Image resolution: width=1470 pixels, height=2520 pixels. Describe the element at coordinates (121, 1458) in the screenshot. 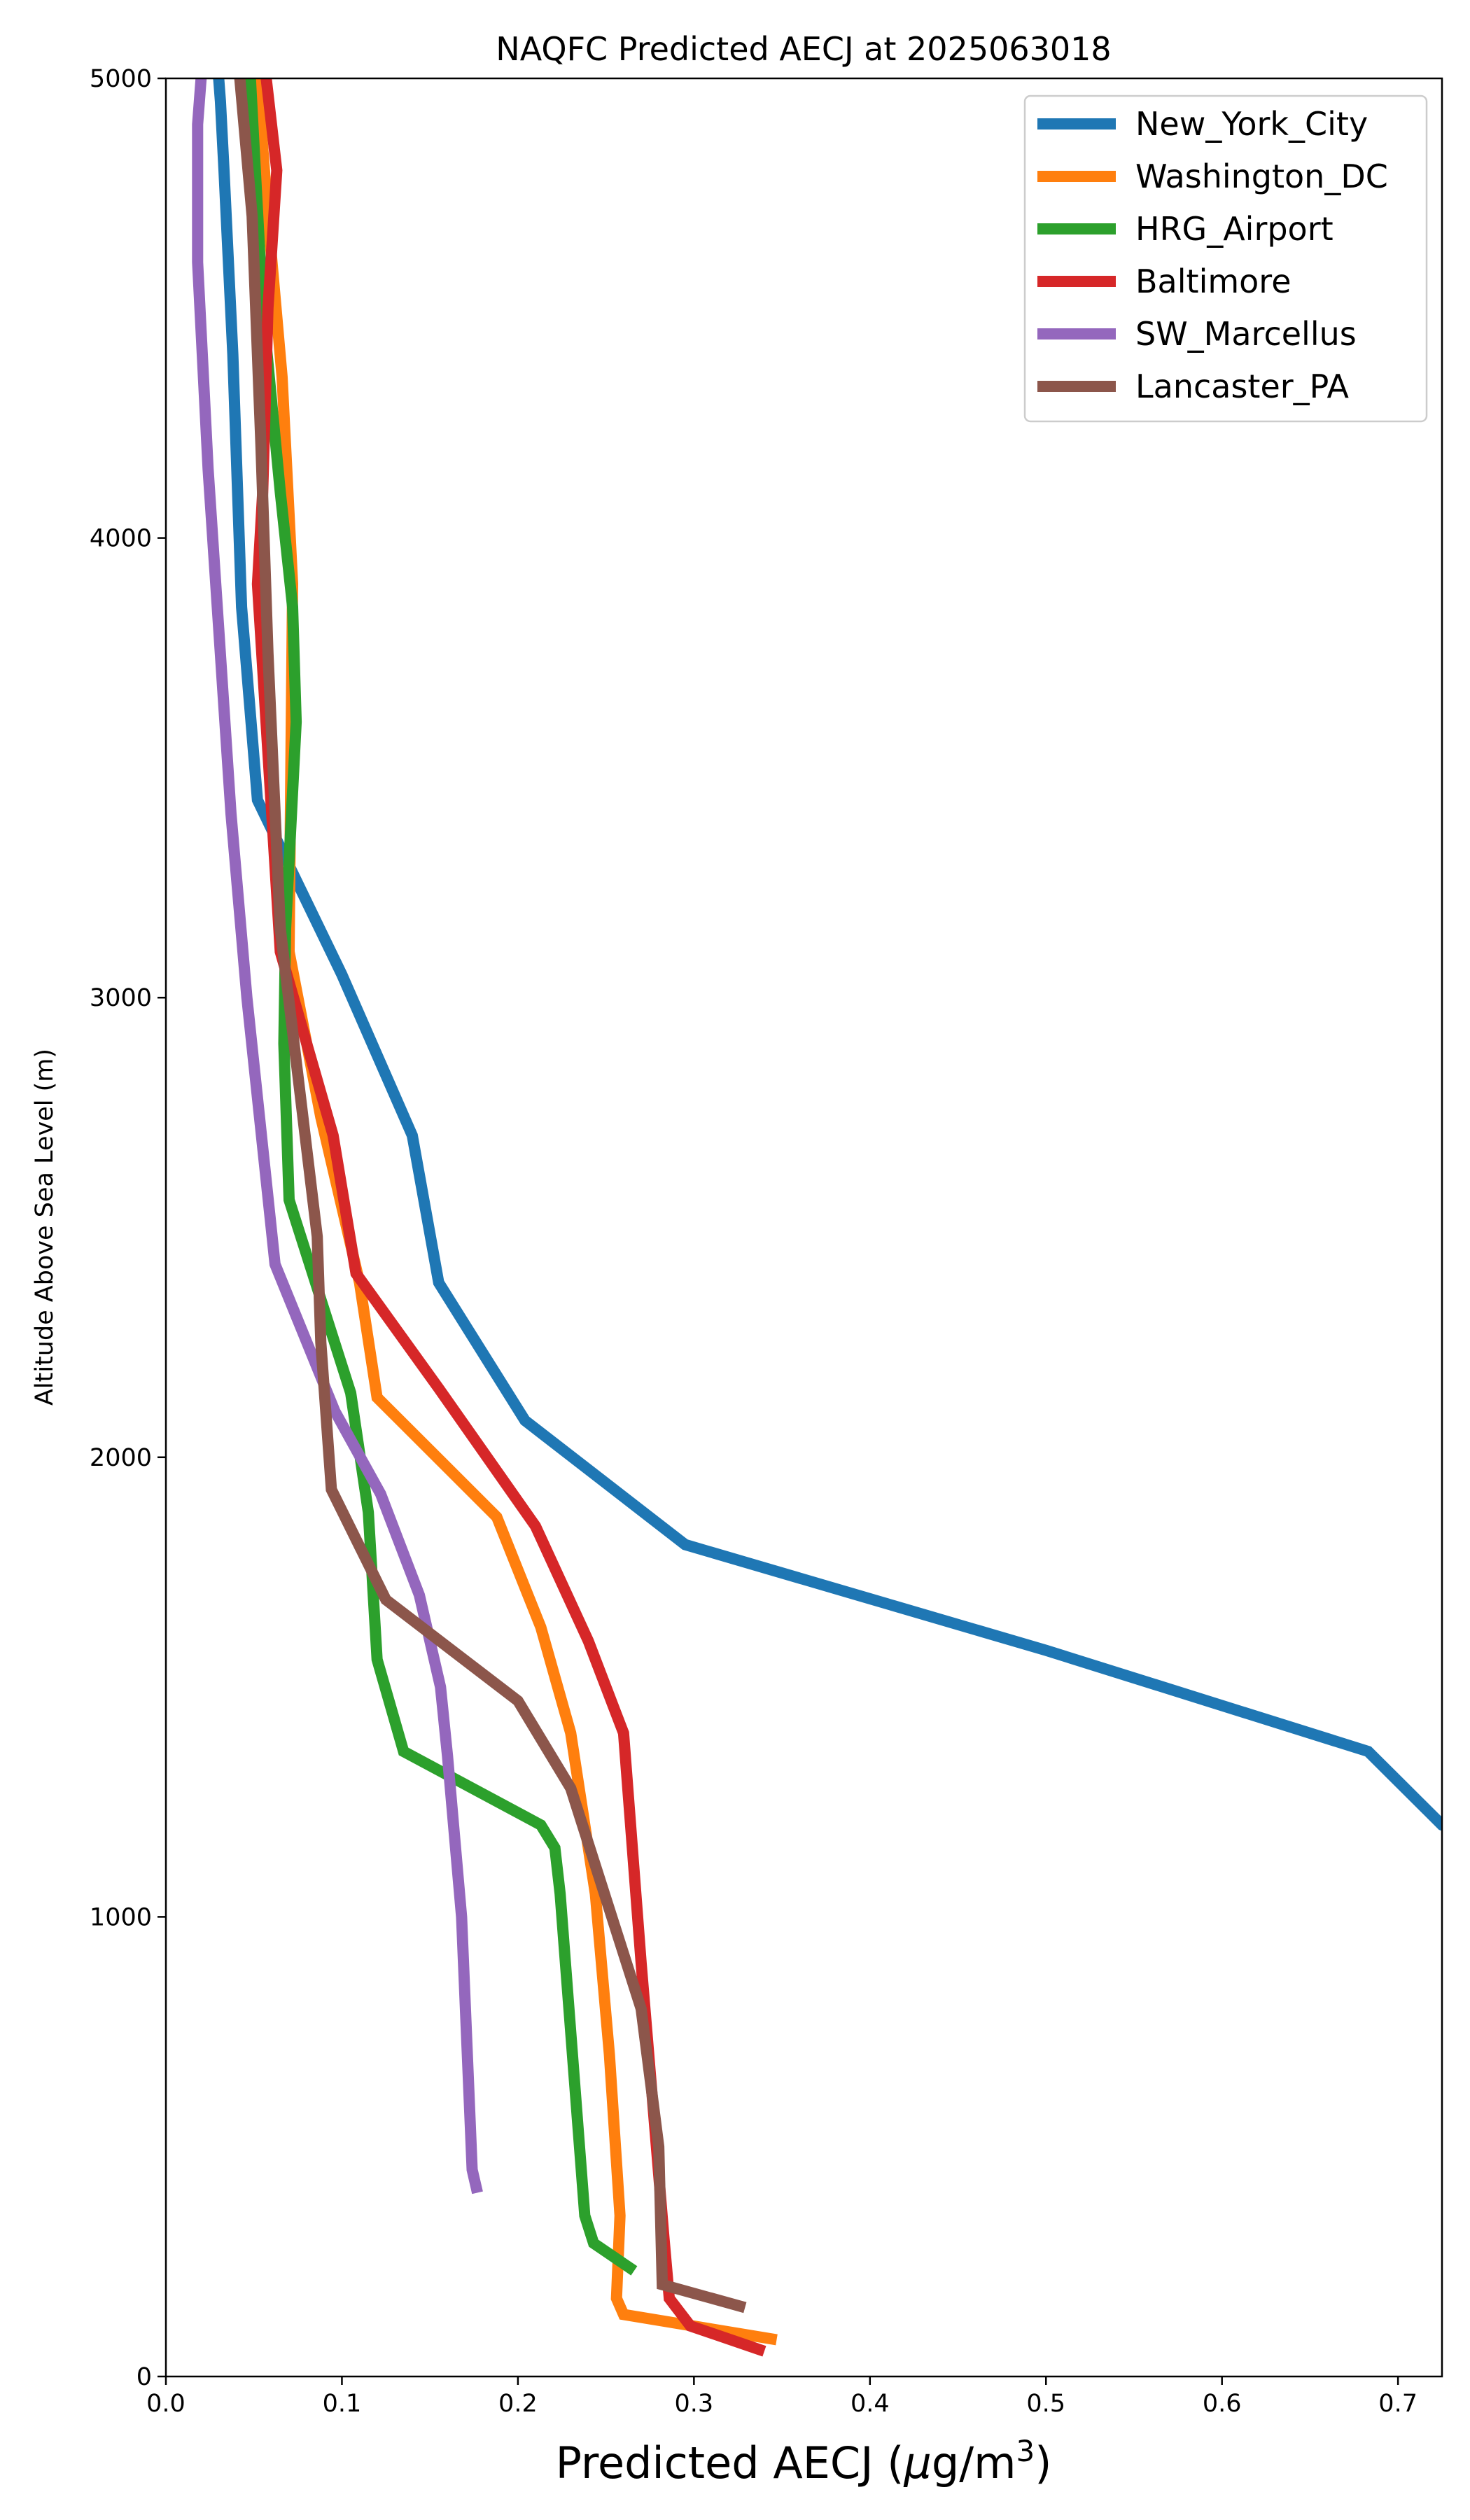

I see `y-tick-label: 2000` at that location.